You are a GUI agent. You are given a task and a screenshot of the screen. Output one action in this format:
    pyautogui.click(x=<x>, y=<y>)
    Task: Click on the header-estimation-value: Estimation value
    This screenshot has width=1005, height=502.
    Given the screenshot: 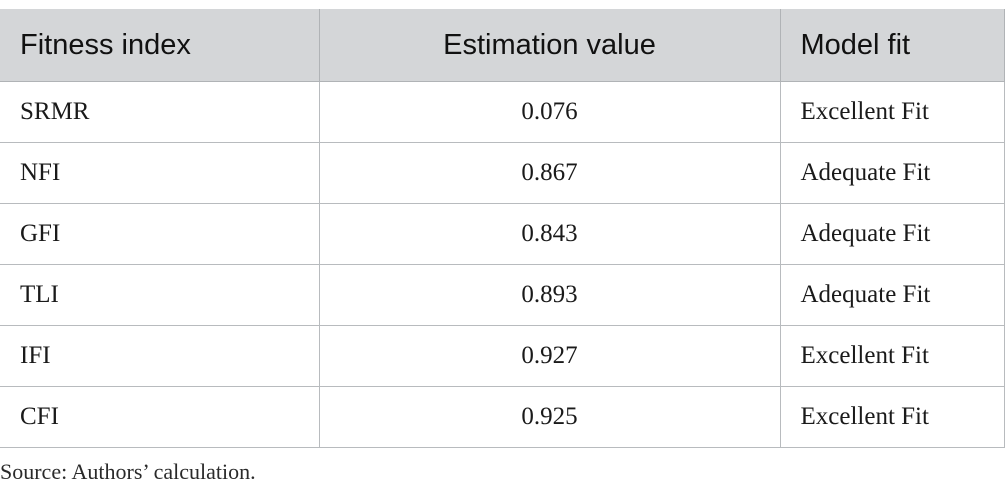 What is the action you would take?
    pyautogui.click(x=549, y=45)
    